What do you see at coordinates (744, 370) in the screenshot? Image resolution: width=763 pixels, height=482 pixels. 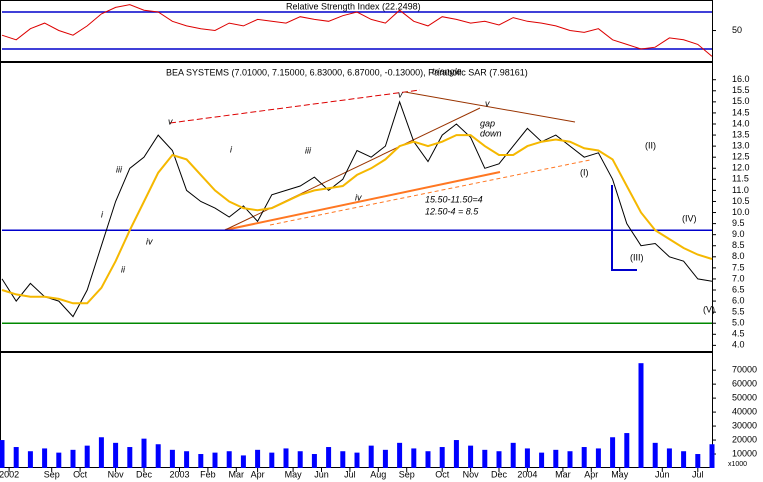 I see `y-tick-label: 70000` at bounding box center [744, 370].